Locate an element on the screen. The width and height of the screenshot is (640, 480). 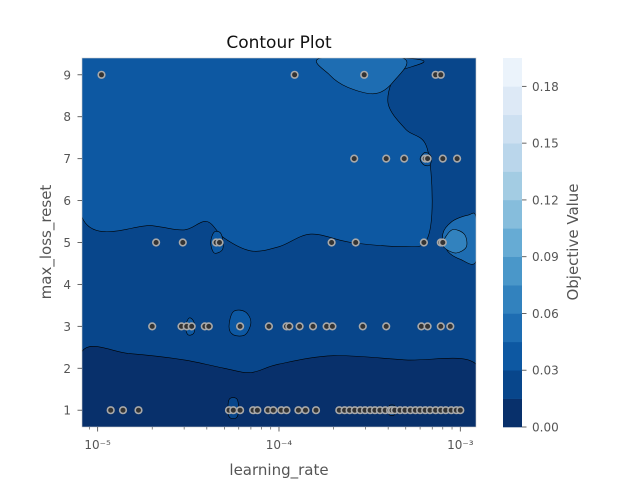
x-tick-label: 10⁻⁵ is located at coordinates (97, 445).